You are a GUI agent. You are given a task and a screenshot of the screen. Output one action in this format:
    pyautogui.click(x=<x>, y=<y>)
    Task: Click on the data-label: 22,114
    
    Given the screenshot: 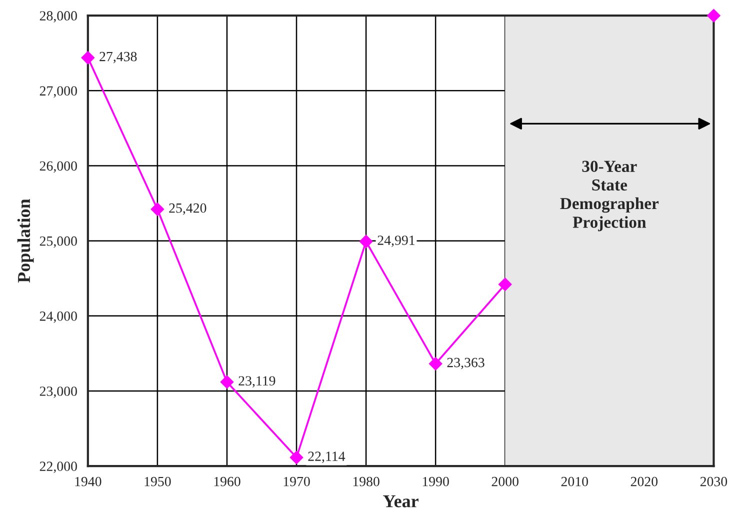 What is the action you would take?
    pyautogui.click(x=327, y=457)
    